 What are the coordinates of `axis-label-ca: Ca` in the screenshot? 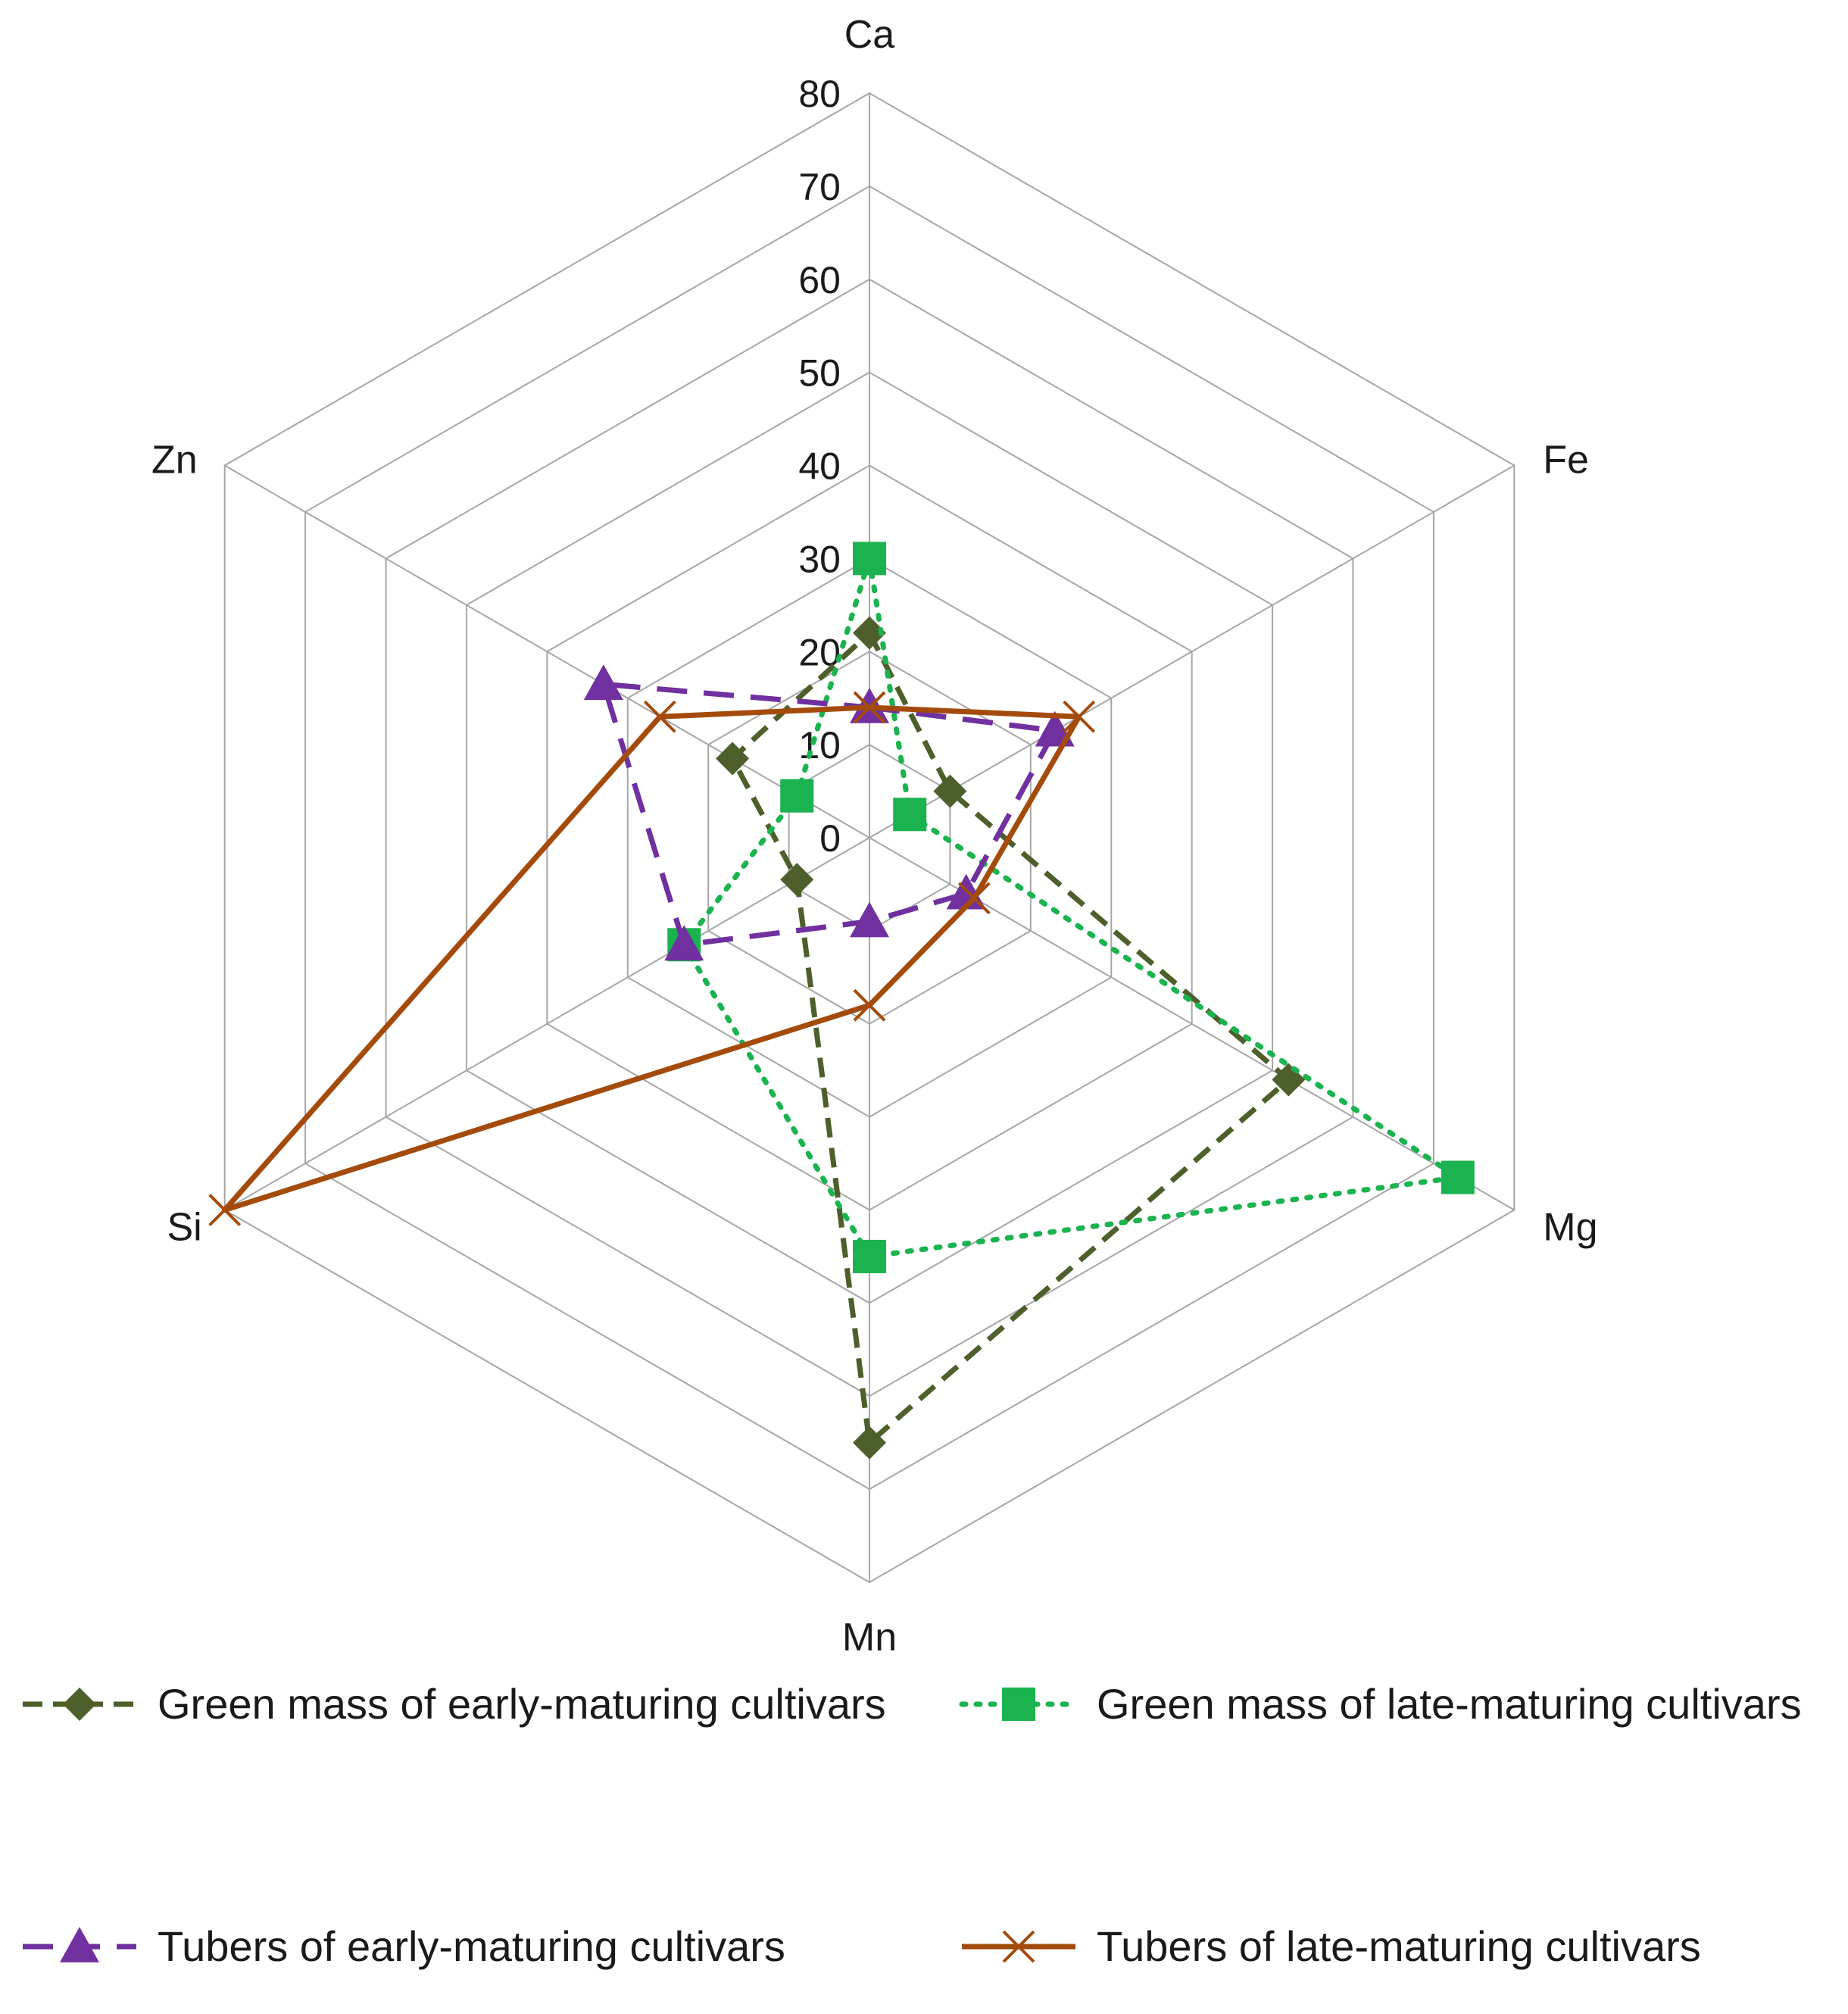 It's located at (870, 35).